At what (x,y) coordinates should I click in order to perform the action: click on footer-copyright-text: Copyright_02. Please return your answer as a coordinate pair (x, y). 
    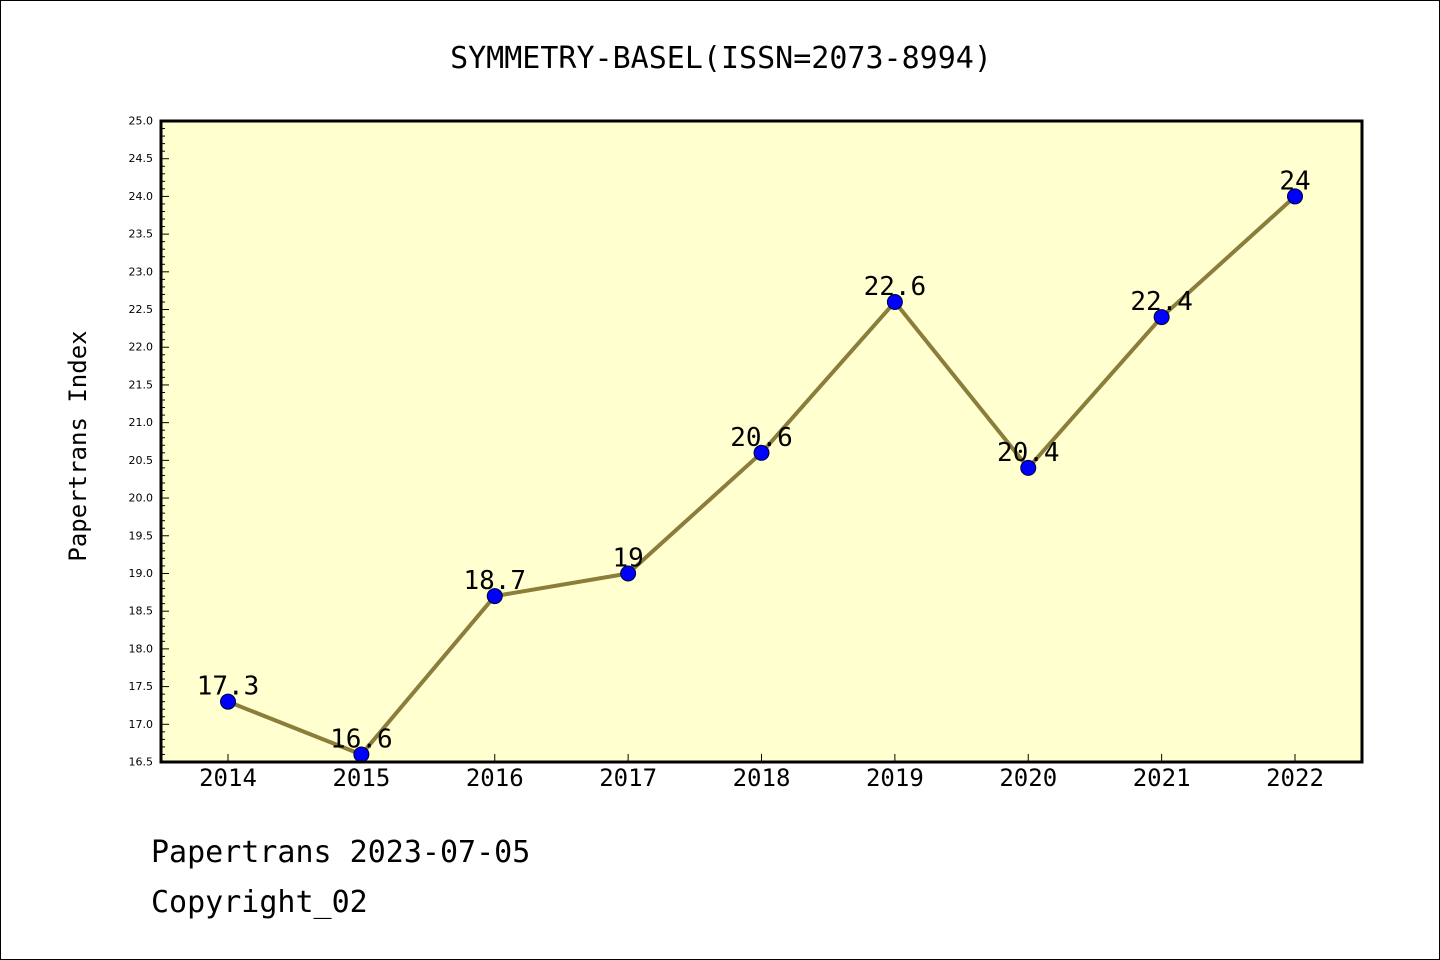
    Looking at the image, I should click on (259, 902).